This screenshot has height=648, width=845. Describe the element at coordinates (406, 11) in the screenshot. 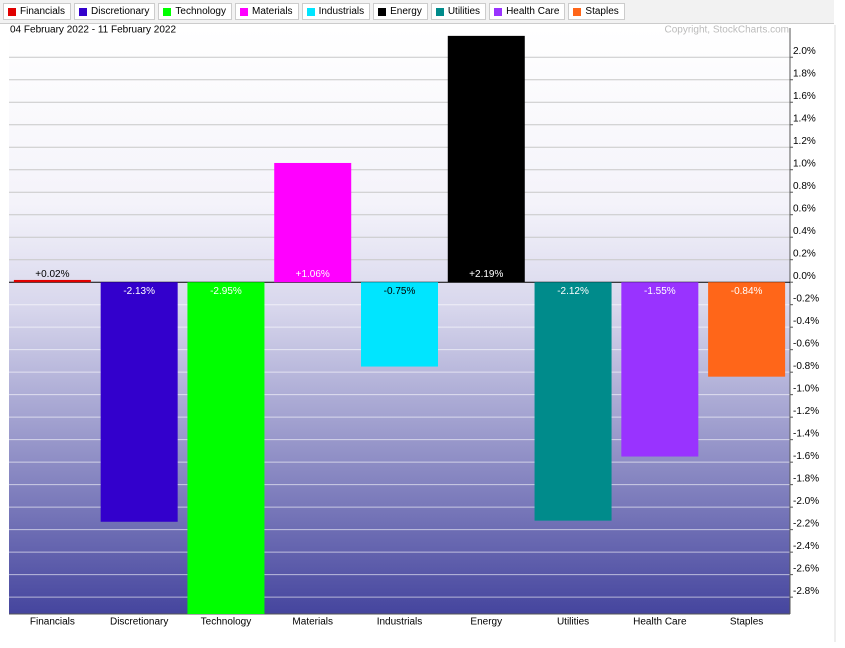

I see `legend-label: Energy` at that location.